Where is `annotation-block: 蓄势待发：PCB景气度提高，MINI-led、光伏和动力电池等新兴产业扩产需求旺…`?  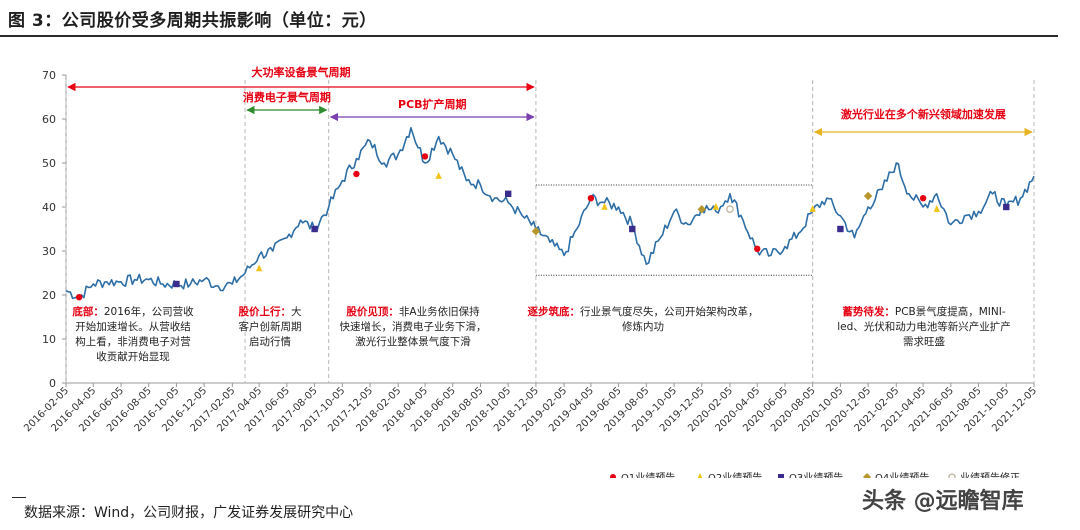
annotation-block: 蓄势待发：PCB景气度提高，MINI-led、光伏和动力电池等新兴产业扩产需求旺… is located at coordinates (924, 326).